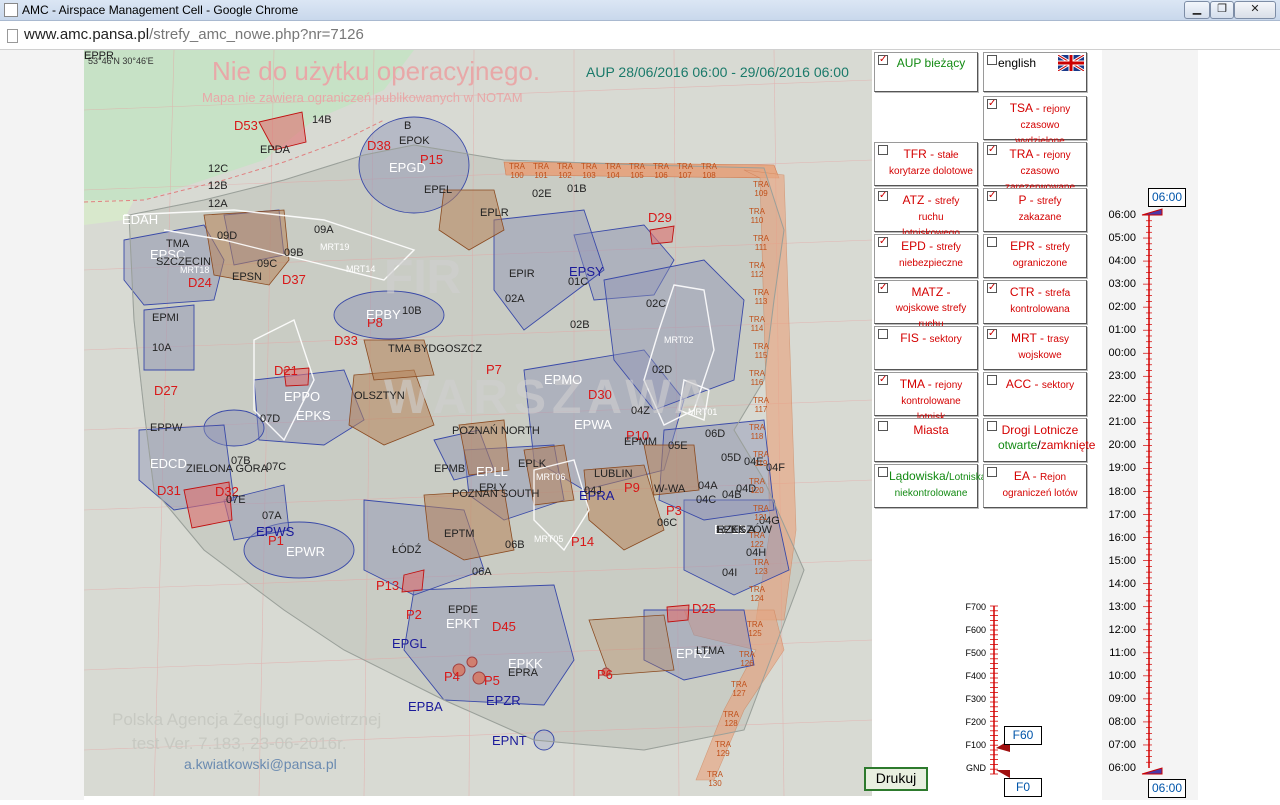 The image size is (1280, 805). I want to click on zone-label-p14: P14, so click(583, 541).